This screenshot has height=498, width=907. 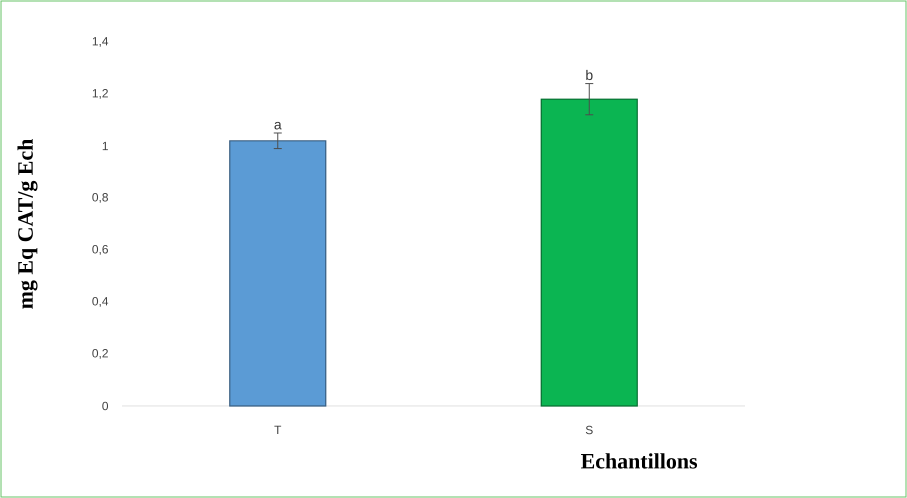 I want to click on x-tick-label: T, so click(x=278, y=430).